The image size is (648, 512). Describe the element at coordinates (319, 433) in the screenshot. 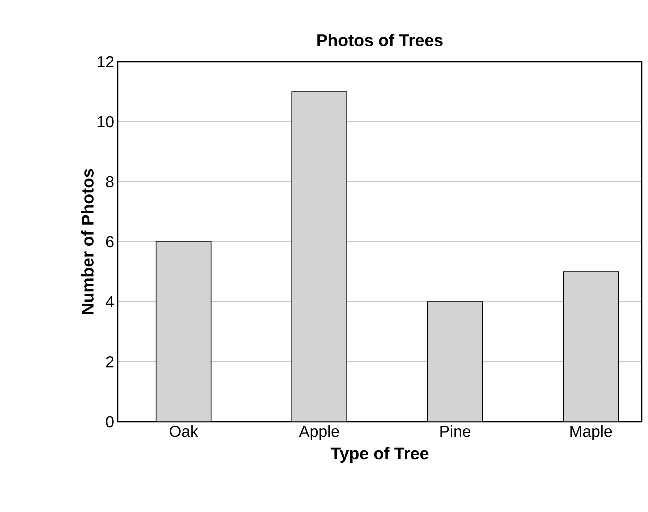

I see `x-tick-label: Apple` at that location.